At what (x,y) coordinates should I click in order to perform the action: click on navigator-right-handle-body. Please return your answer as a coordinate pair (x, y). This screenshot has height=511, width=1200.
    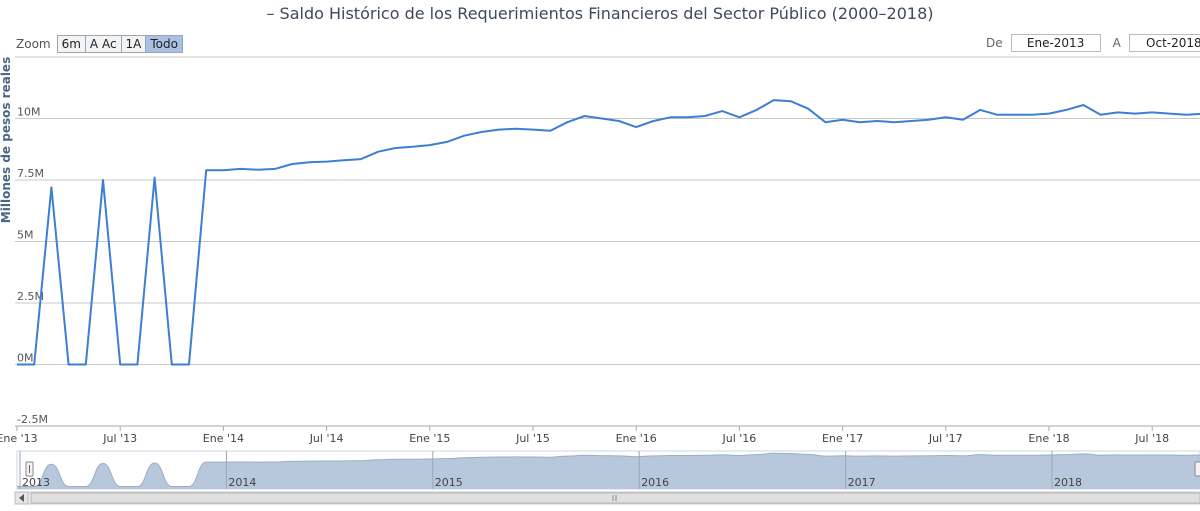
    Looking at the image, I should click on (1197, 469).